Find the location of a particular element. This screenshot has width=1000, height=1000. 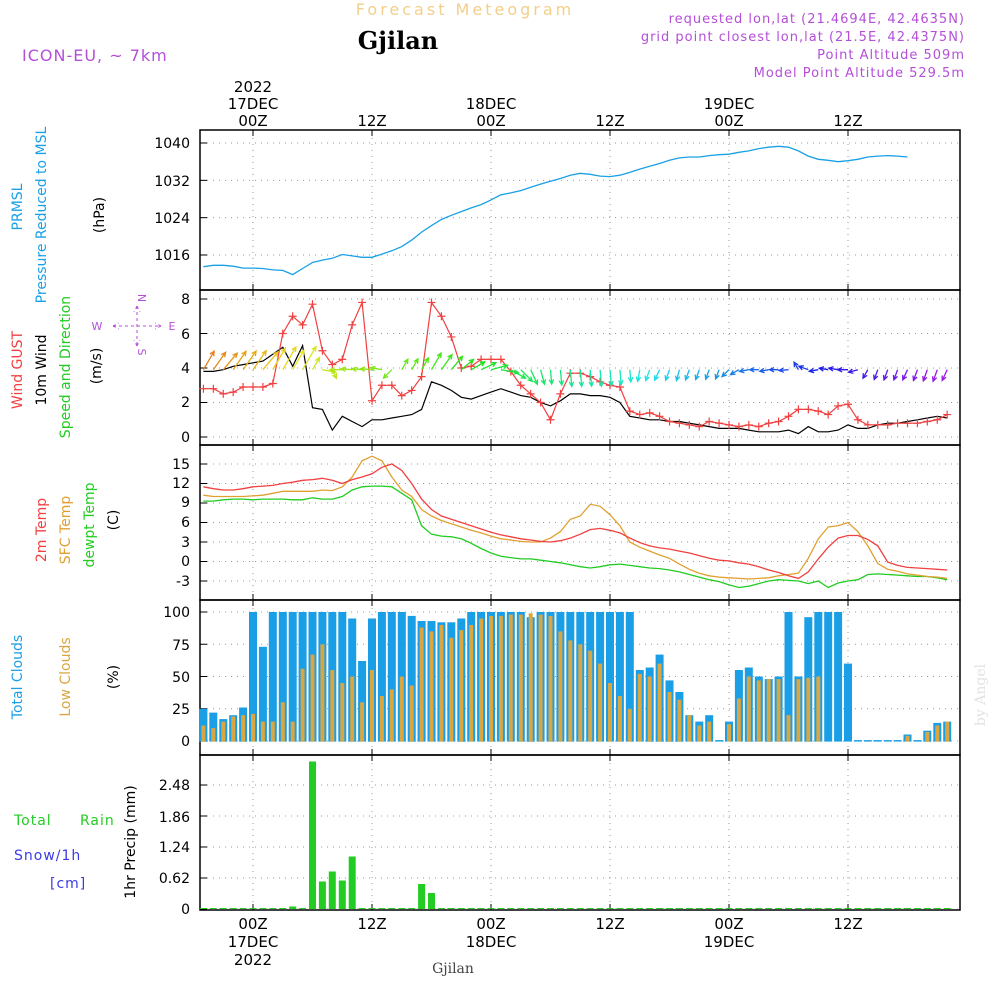

t2m-label: 2m Temp is located at coordinates (42, 530).